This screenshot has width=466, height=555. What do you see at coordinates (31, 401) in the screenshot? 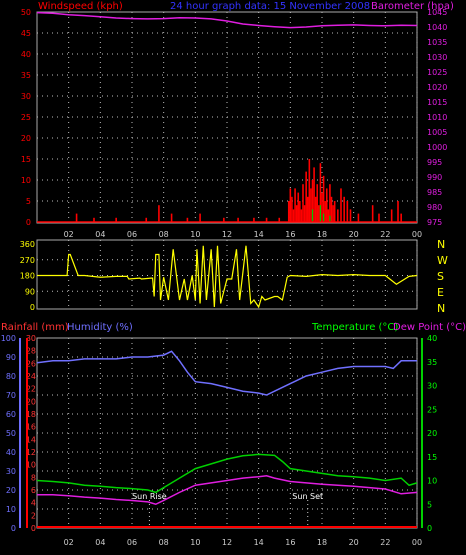
I see `rainfall-tick-label: 20` at bounding box center [31, 401].